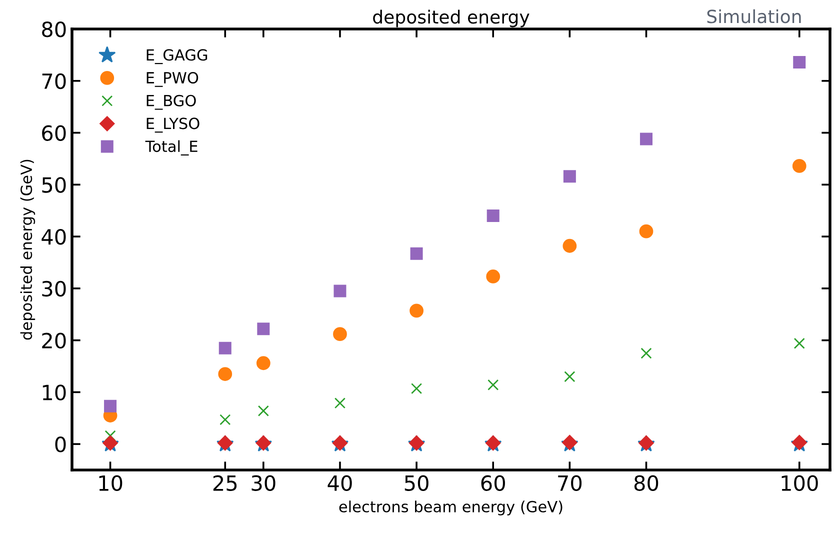  What do you see at coordinates (54, 29) in the screenshot?
I see `y-tick-label: 80` at bounding box center [54, 29].